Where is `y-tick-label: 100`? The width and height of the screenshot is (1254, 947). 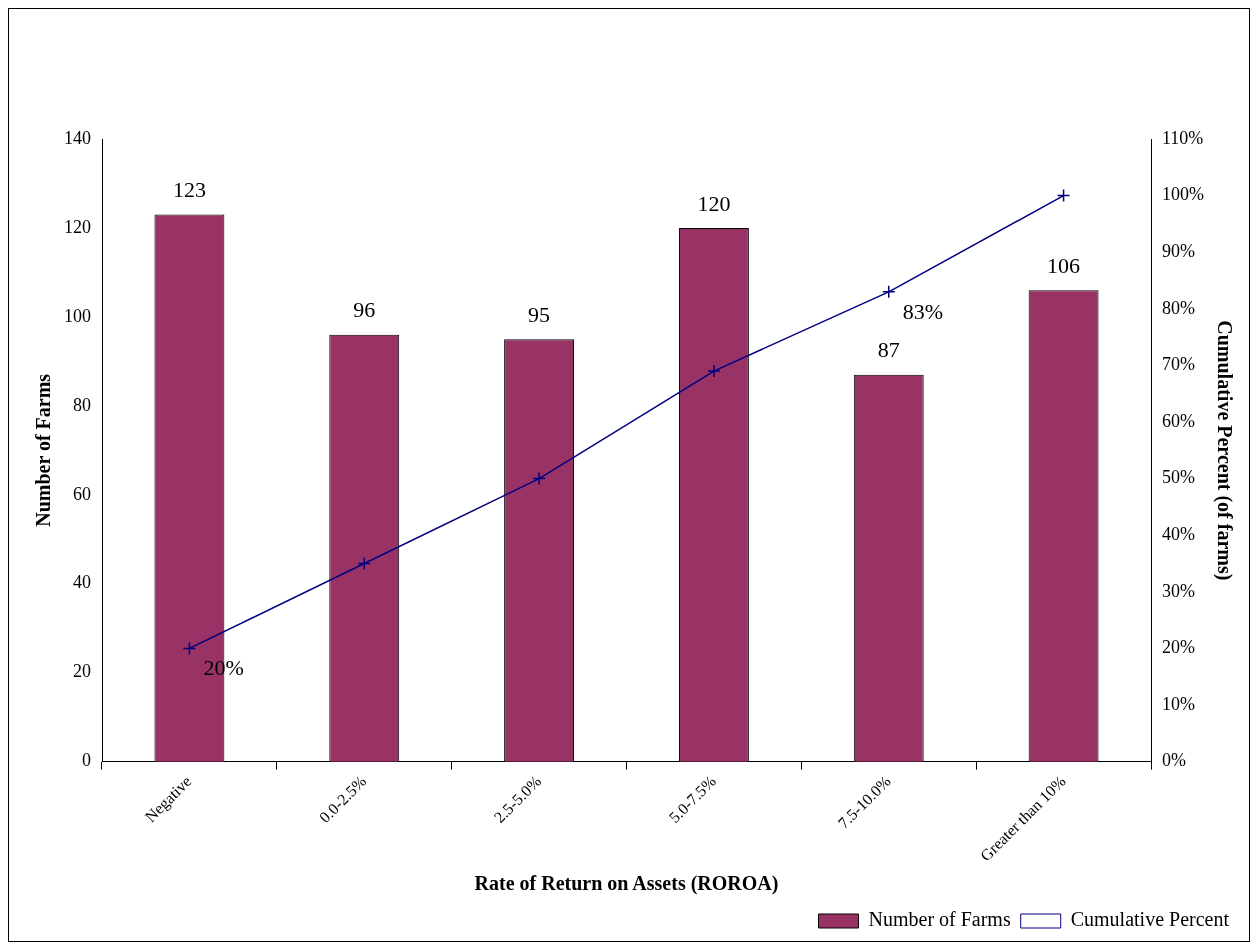
y-tick-label: 100 is located at coordinates (77, 315).